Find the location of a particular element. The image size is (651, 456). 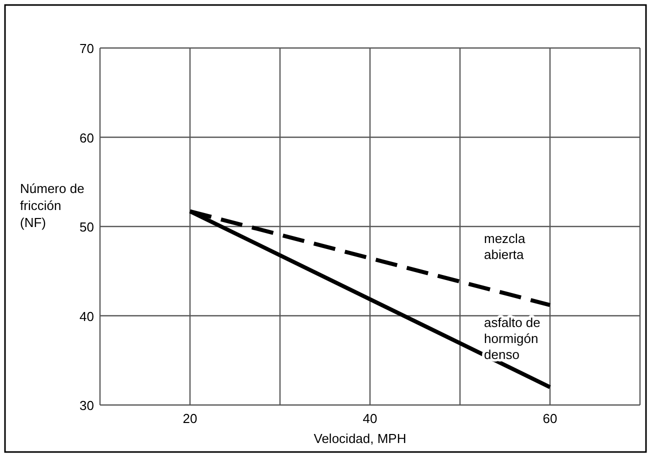

y-tick-label: 60 is located at coordinates (87, 138).